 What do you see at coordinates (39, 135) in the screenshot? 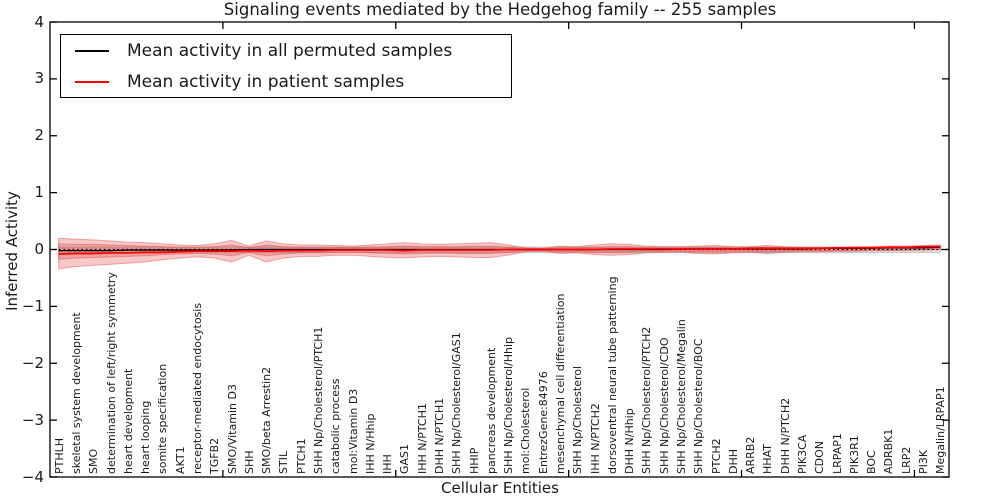
I see `y-tick-label: 2` at bounding box center [39, 135].